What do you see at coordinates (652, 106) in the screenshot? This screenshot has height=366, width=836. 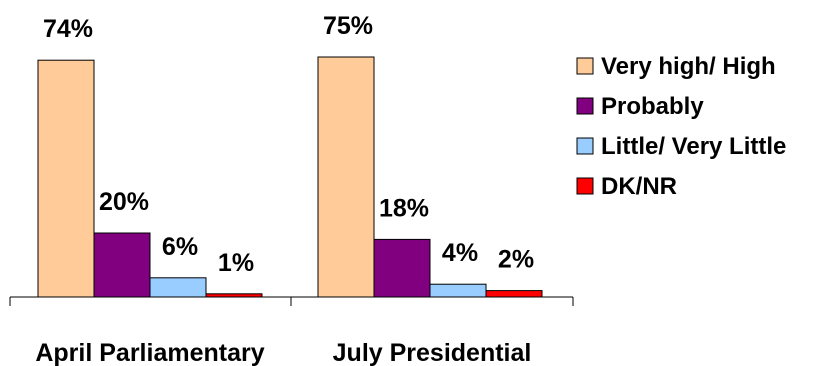 I see `legend-label-probably: Probably` at bounding box center [652, 106].